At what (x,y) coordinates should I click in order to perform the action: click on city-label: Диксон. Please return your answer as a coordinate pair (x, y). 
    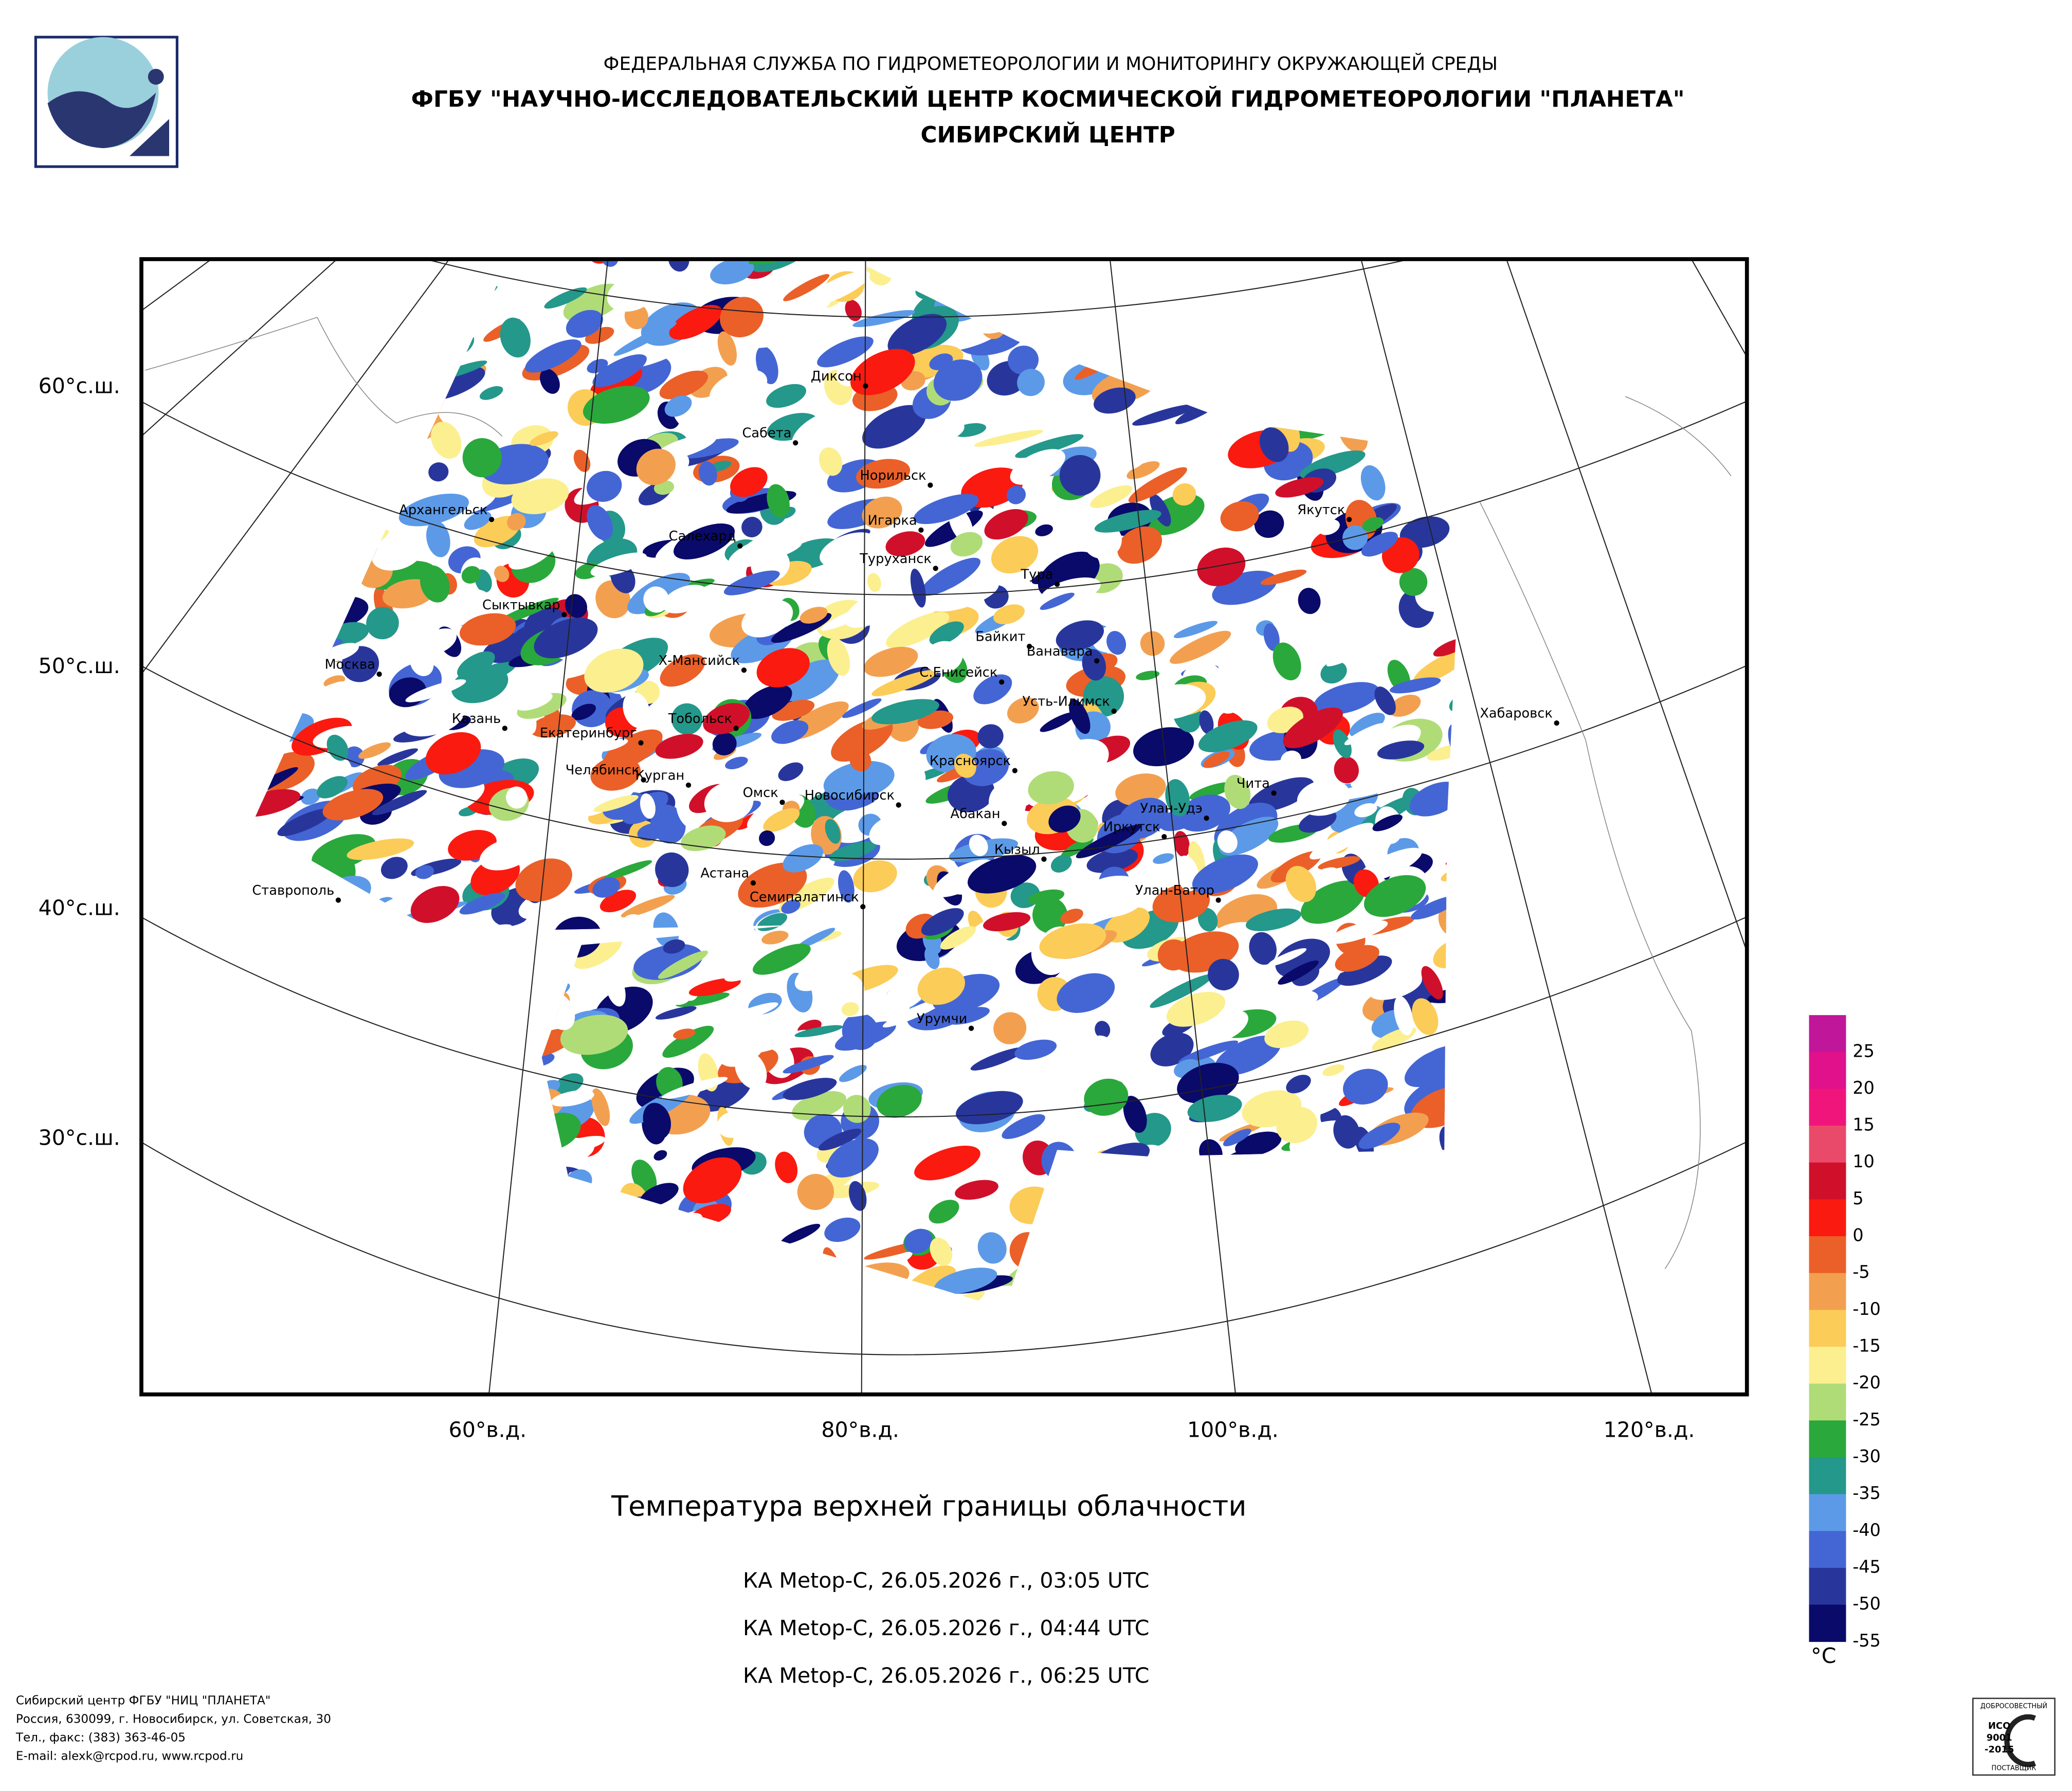
    Looking at the image, I should click on (836, 376).